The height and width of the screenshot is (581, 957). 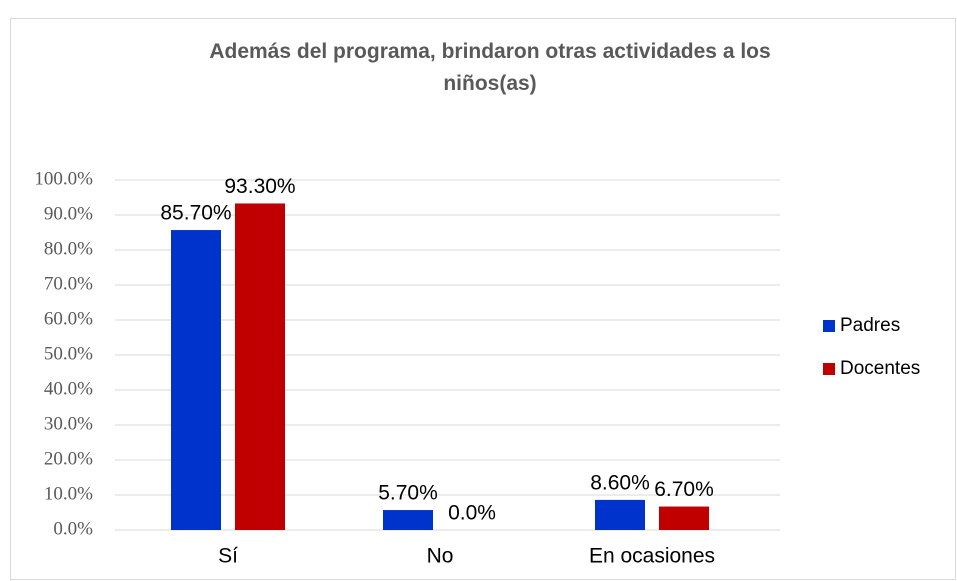 What do you see at coordinates (620, 482) in the screenshot?
I see `value-label: 8.60%` at bounding box center [620, 482].